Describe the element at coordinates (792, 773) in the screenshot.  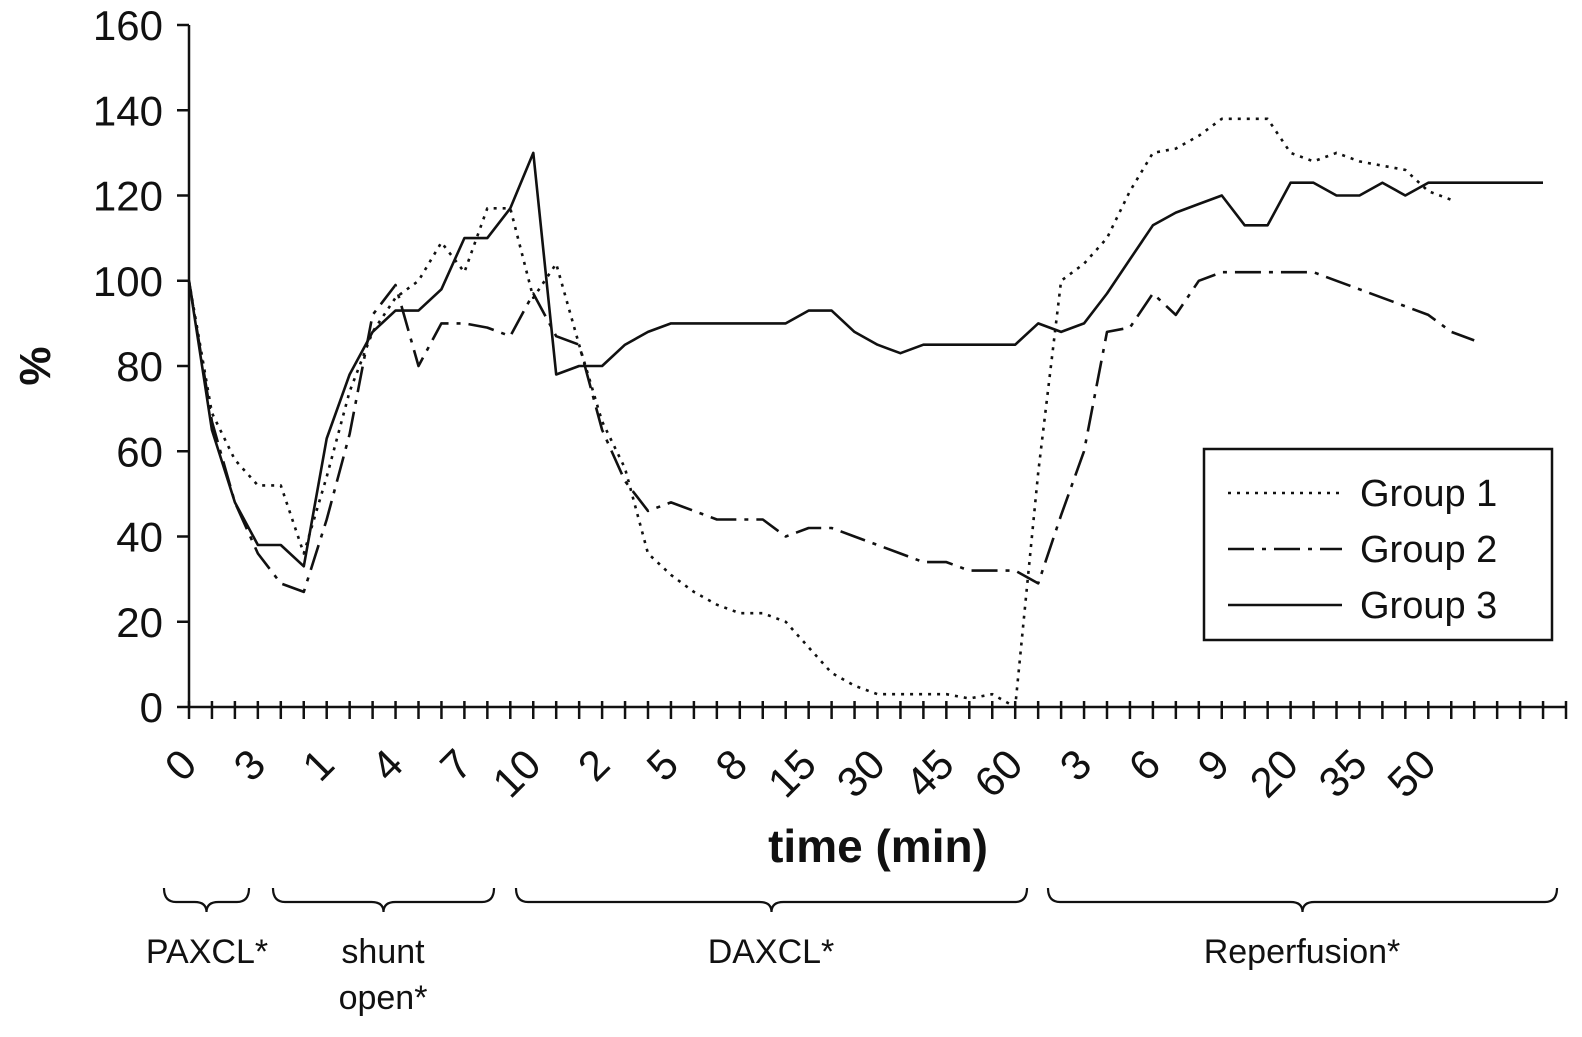
I see `x-tick-label: 15` at that location.